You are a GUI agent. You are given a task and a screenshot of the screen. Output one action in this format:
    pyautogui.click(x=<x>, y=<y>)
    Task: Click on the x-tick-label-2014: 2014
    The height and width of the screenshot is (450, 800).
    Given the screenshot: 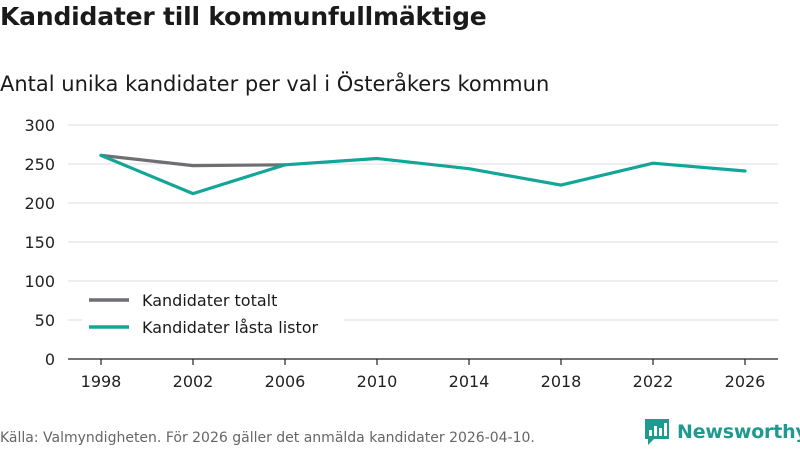 What is the action you would take?
    pyautogui.click(x=469, y=381)
    